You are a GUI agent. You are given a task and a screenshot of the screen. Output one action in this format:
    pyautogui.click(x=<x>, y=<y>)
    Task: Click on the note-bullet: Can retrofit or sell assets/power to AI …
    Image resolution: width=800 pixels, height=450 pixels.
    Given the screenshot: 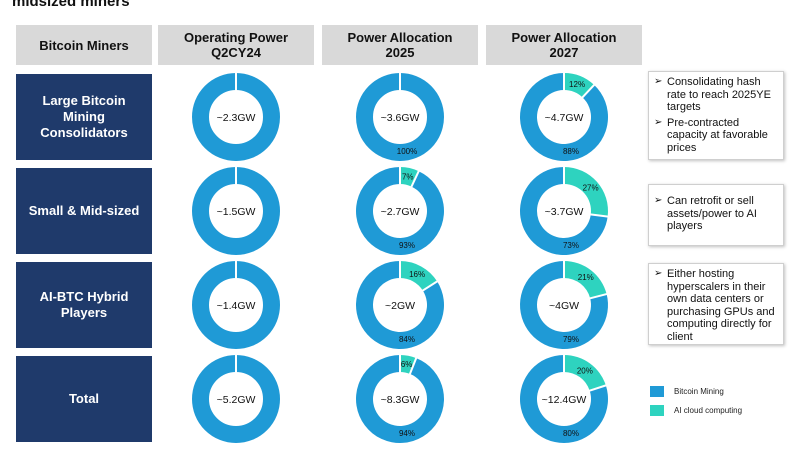 What is the action you would take?
    pyautogui.click(x=716, y=214)
    